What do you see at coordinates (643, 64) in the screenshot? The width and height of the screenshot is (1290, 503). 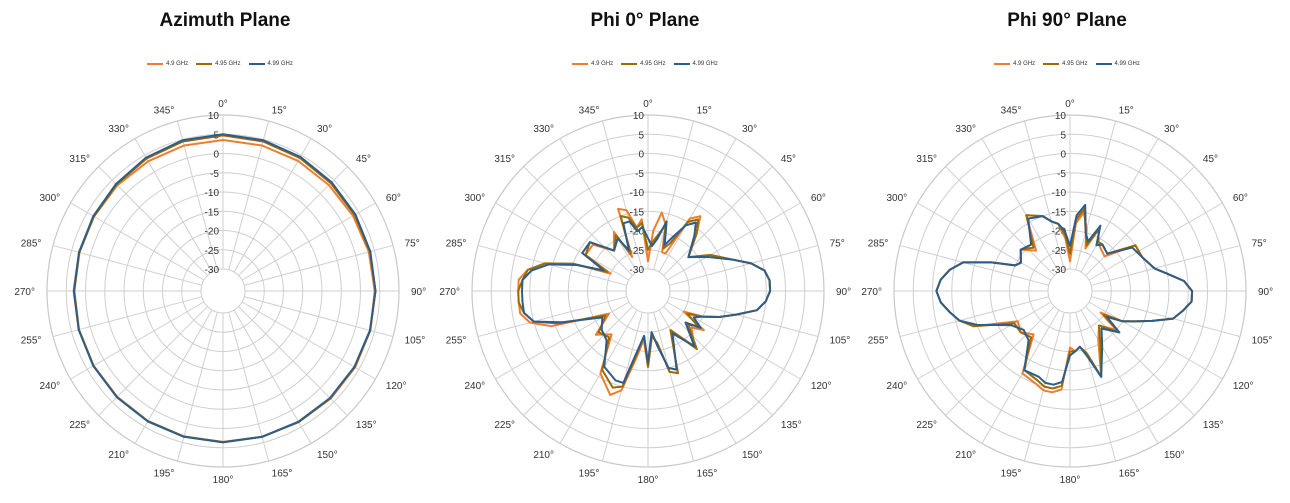 I see `legend-item: 4.95 GHz` at bounding box center [643, 64].